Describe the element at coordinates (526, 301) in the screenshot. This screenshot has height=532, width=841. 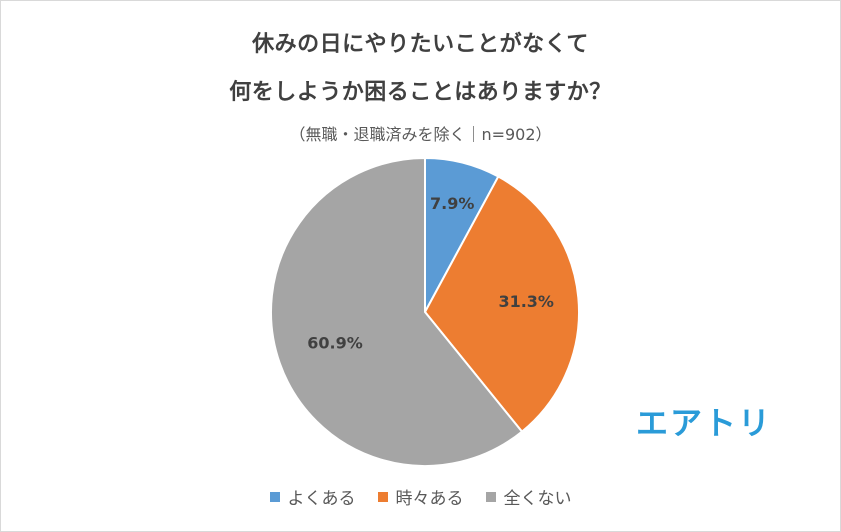
I see `pie-data-label-1: 31.3%` at that location.